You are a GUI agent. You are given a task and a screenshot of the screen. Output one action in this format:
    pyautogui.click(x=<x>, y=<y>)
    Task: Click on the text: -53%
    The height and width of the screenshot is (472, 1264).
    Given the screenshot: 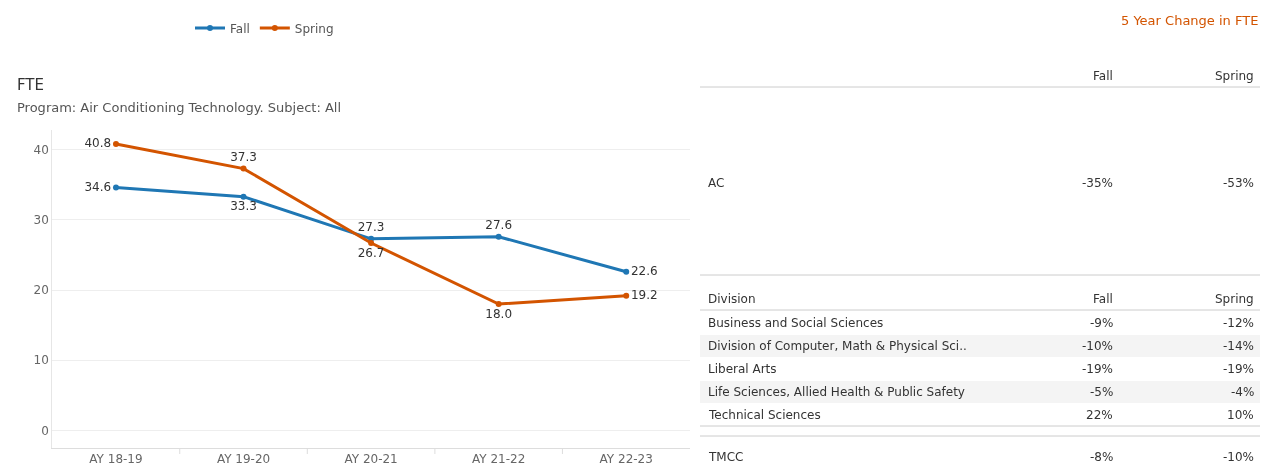 What is the action you would take?
    pyautogui.click(x=1239, y=183)
    